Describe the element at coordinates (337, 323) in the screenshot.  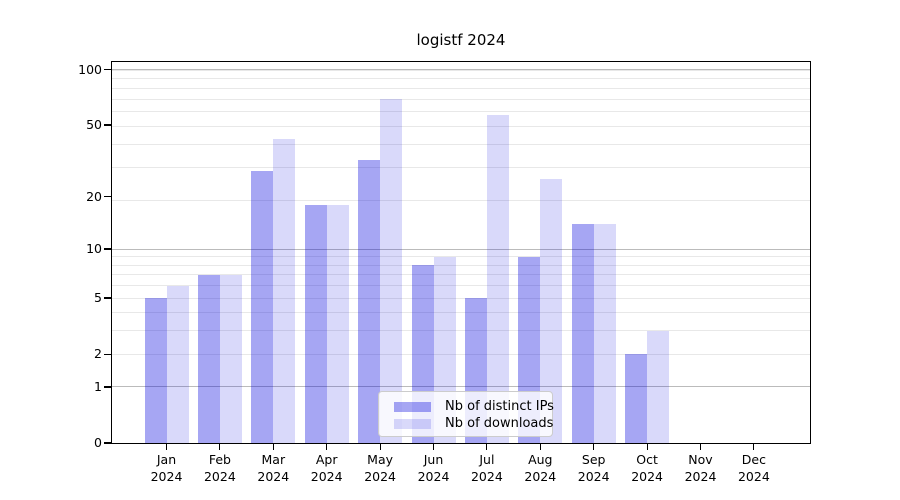
I see `bar-nb-of-downloads-apr` at that location.